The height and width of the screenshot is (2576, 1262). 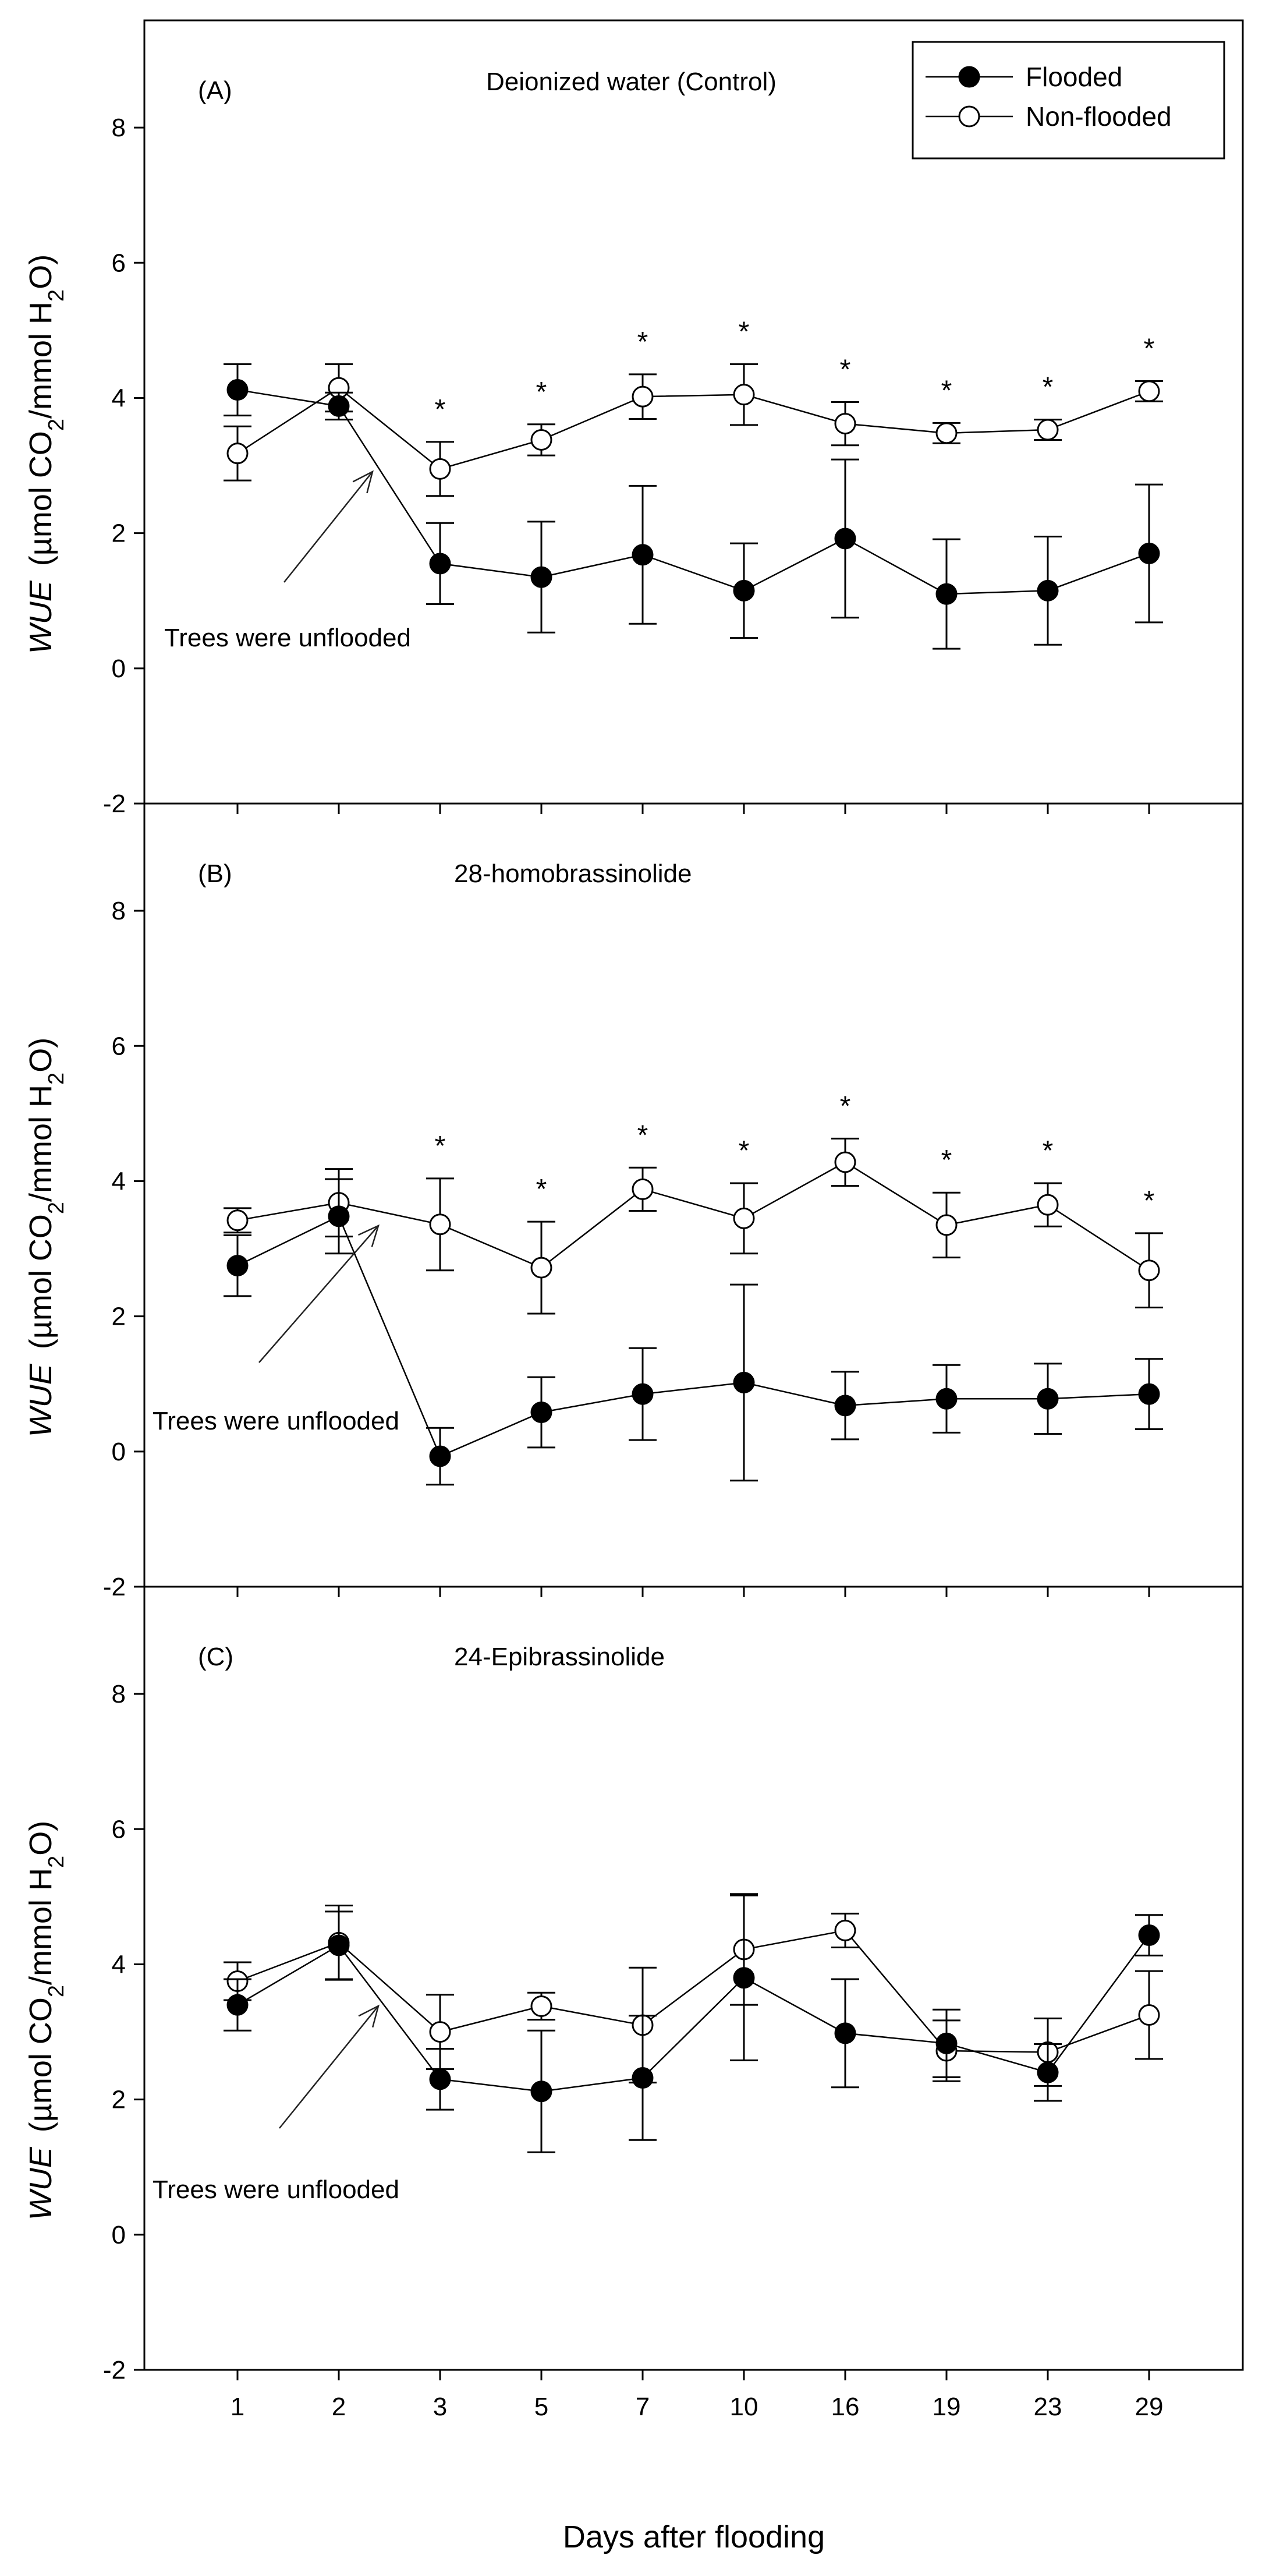 What do you see at coordinates (119, 2235) in the screenshot?
I see `y-tick-label-c: 0` at bounding box center [119, 2235].